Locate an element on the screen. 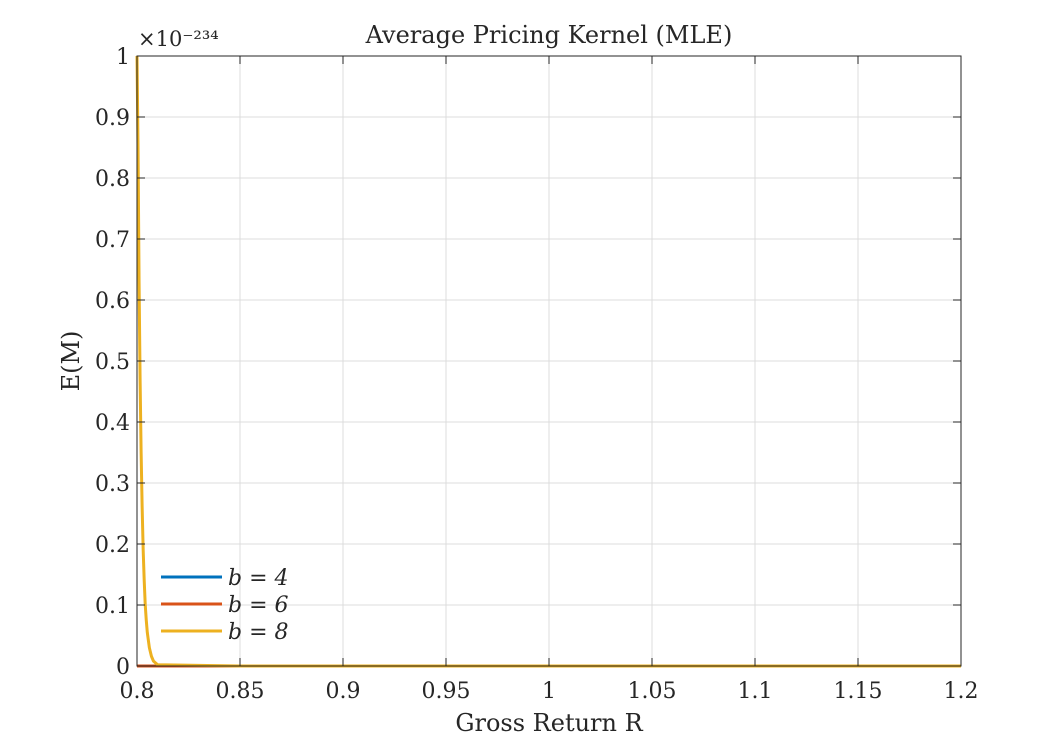 This screenshot has width=1063, height=750. y-tick-labels: 0 0.1 0.2 0.3 0.4 0.5 0.6 0.7 0.8 0.9 1 is located at coordinates (112, 362).